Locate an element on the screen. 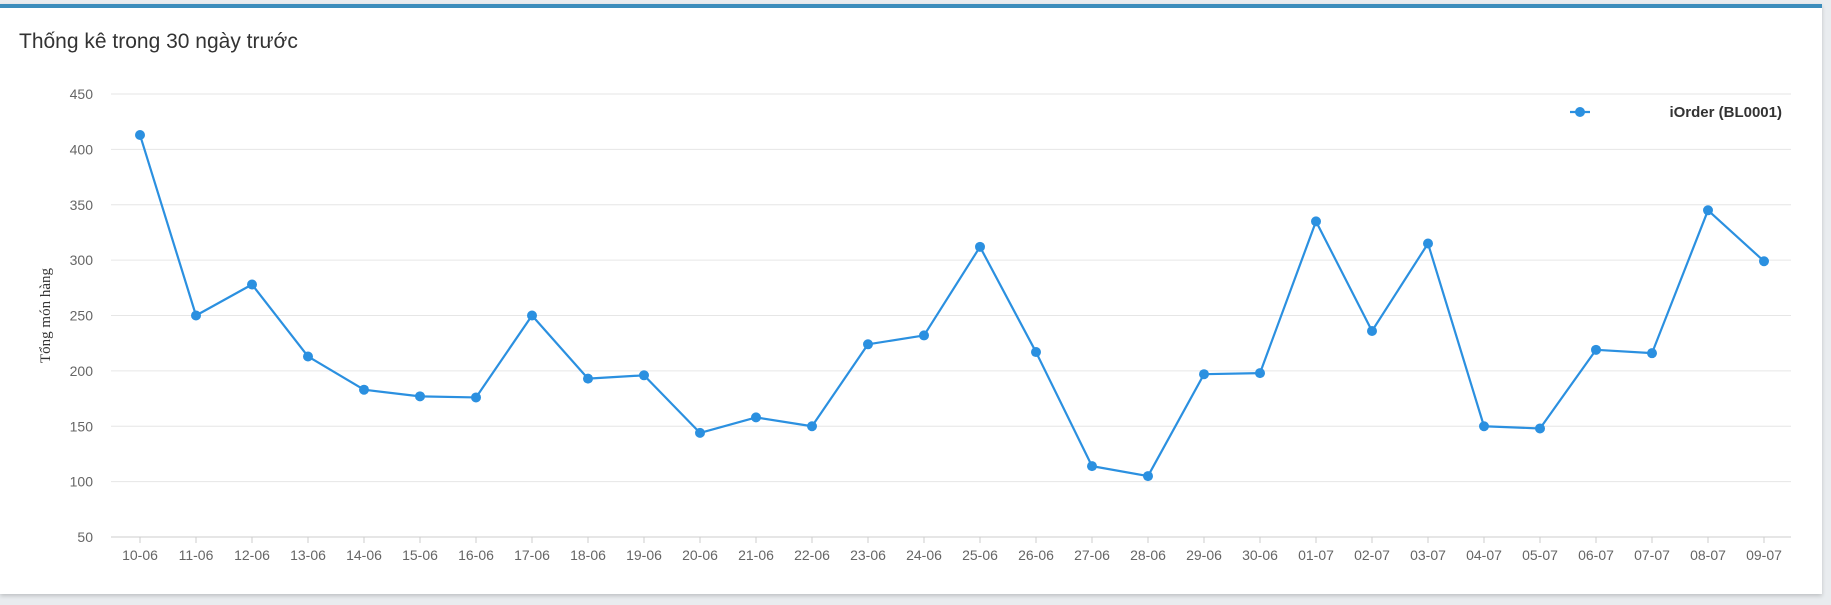  y-tick-label: 100 is located at coordinates (82, 482).